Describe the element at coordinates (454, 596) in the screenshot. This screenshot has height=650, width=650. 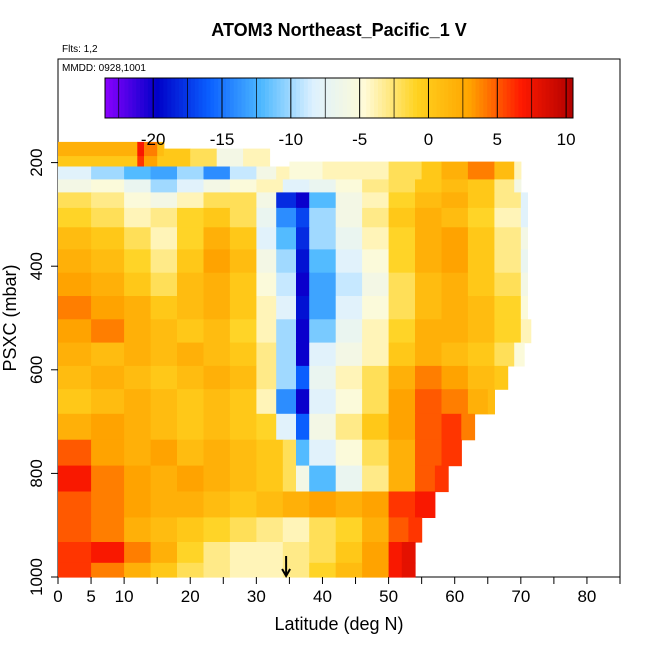
I see `x-tick-label: 60` at that location.